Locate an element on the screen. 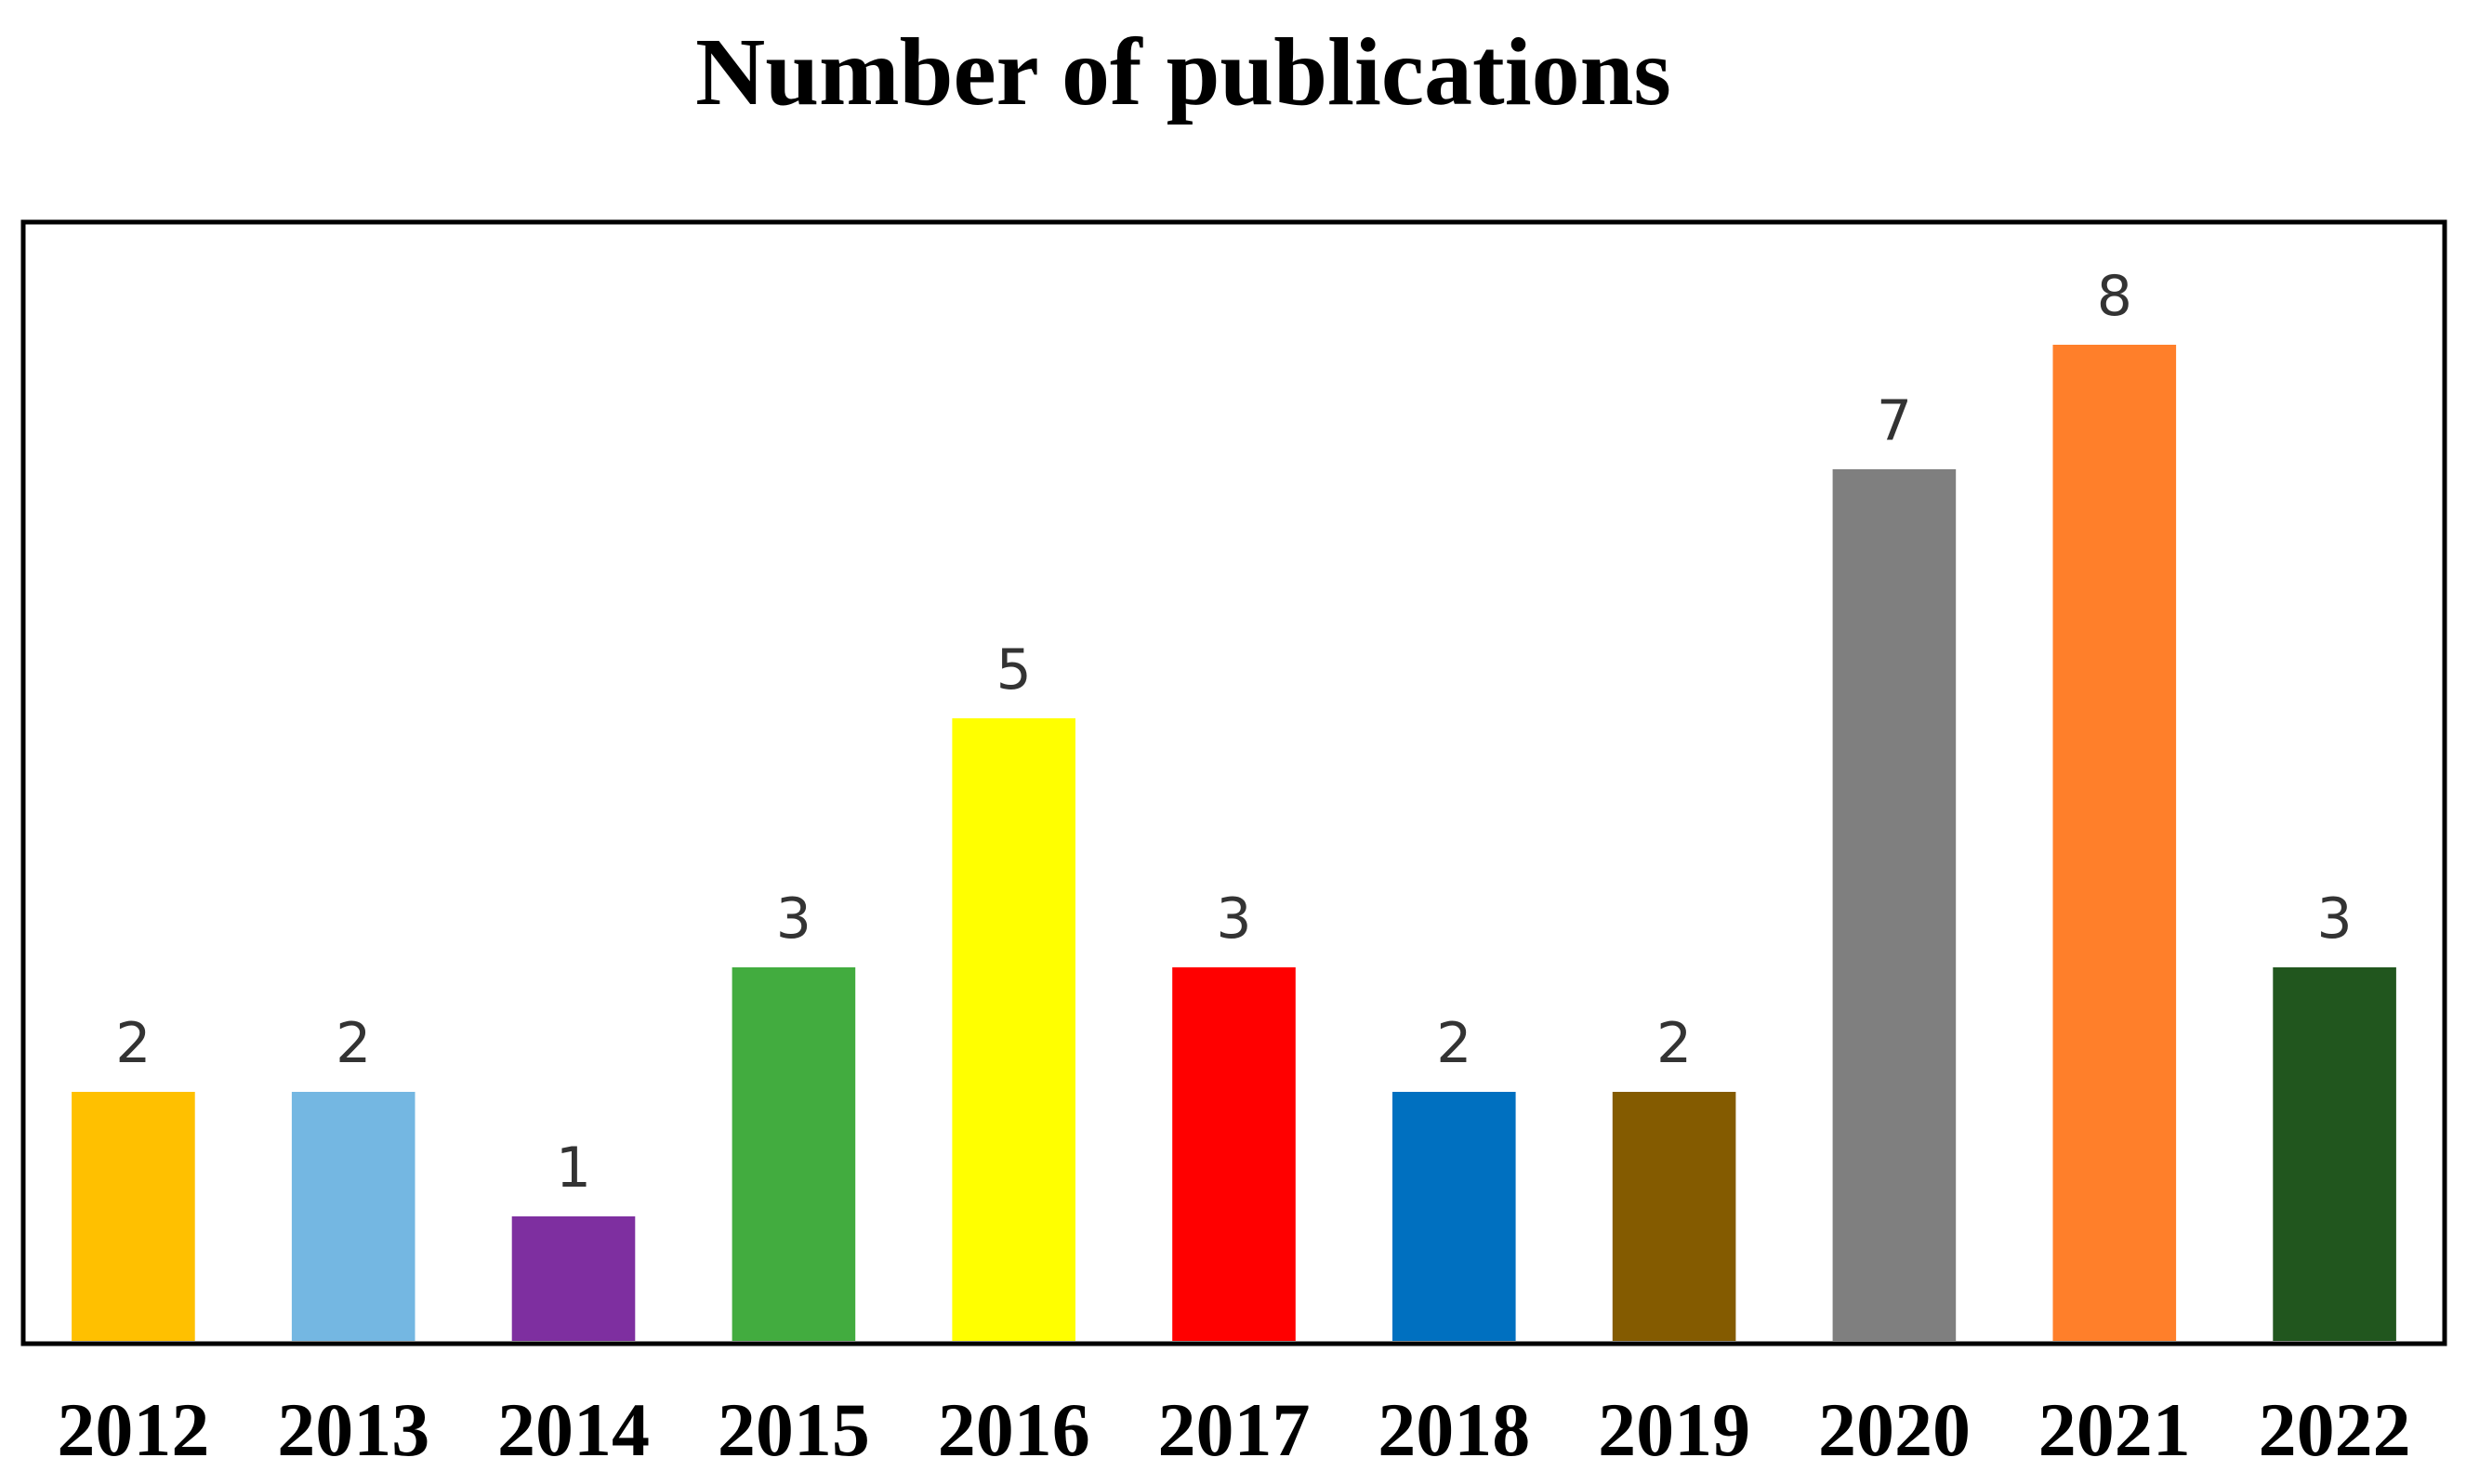  bar-2013 is located at coordinates (353, 1216).